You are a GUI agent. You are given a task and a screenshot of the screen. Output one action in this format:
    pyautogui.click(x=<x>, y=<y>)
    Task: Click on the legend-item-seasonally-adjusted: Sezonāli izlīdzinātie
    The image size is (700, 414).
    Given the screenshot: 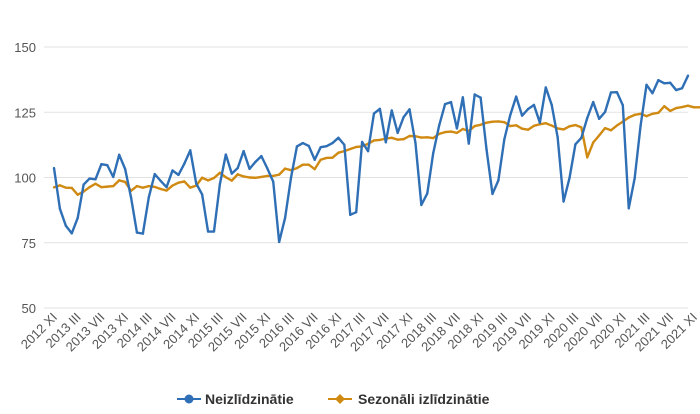 What is the action you would take?
    pyautogui.click(x=409, y=399)
    